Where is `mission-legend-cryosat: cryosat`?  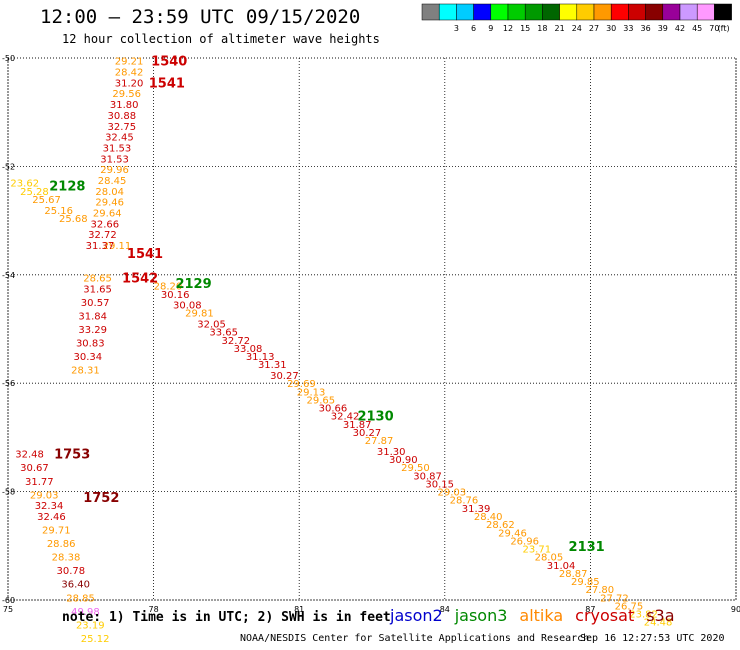
mission-legend-cryosat: cryosat is located at coordinates (605, 615).